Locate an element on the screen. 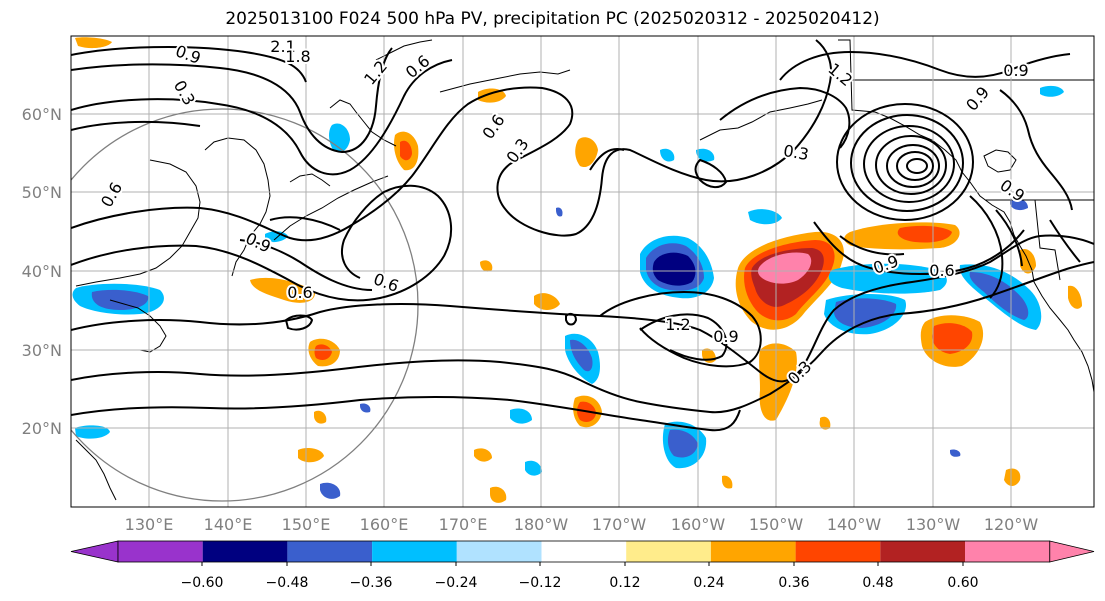 The width and height of the screenshot is (1105, 601). colorbar-extend-low is located at coordinates (94, 551).